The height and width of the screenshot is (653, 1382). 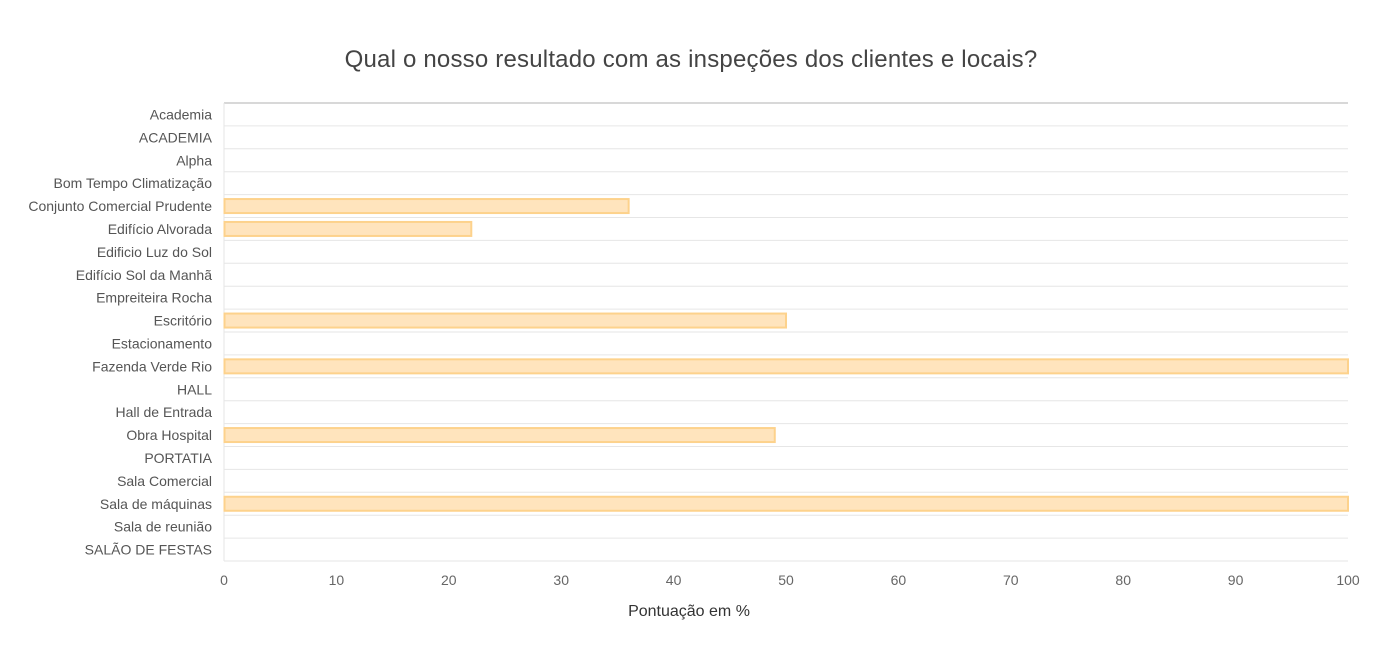 What do you see at coordinates (156, 504) in the screenshot?
I see `category-label: Sala de máquinas` at bounding box center [156, 504].